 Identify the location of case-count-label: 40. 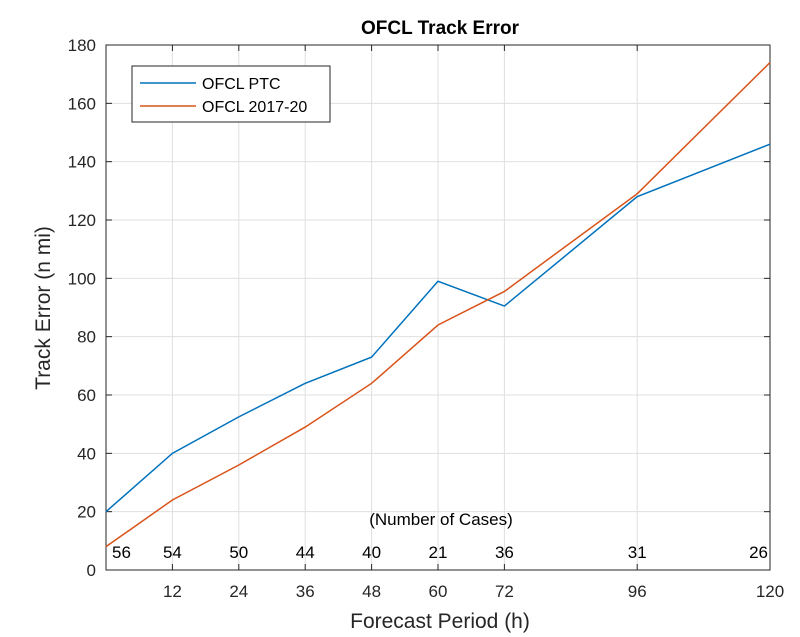
(371, 552).